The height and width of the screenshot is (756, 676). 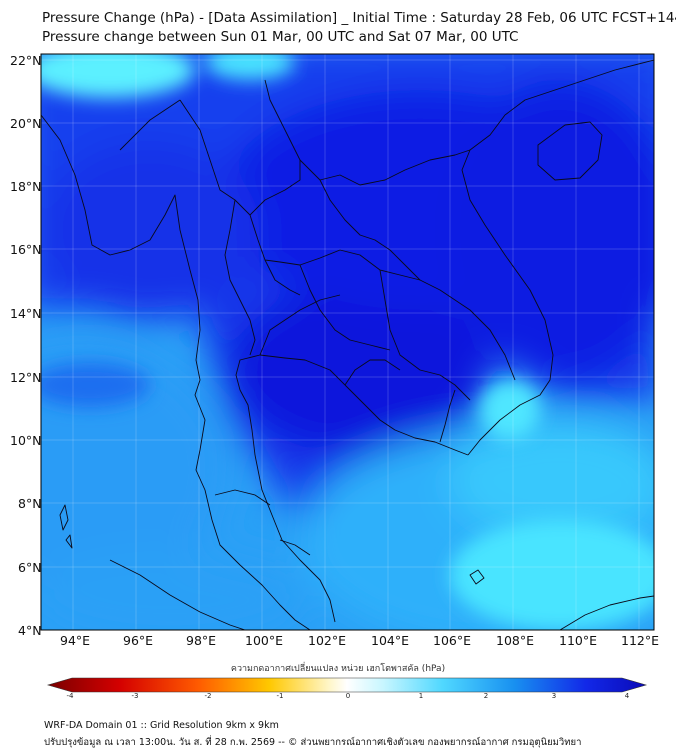 I want to click on lat-label: 16°N, so click(x=26, y=249).